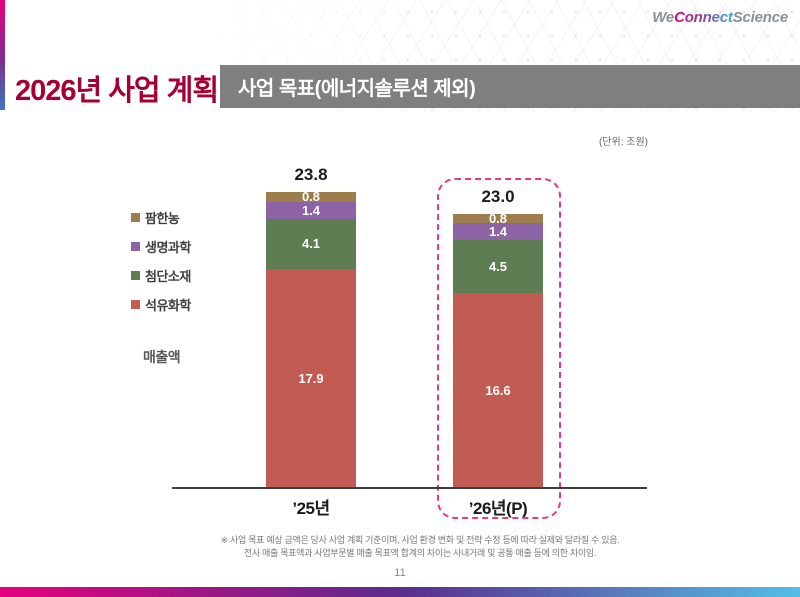 This screenshot has height=597, width=800. What do you see at coordinates (623, 142) in the screenshot?
I see `unit-note: (단위: 조원)` at bounding box center [623, 142].